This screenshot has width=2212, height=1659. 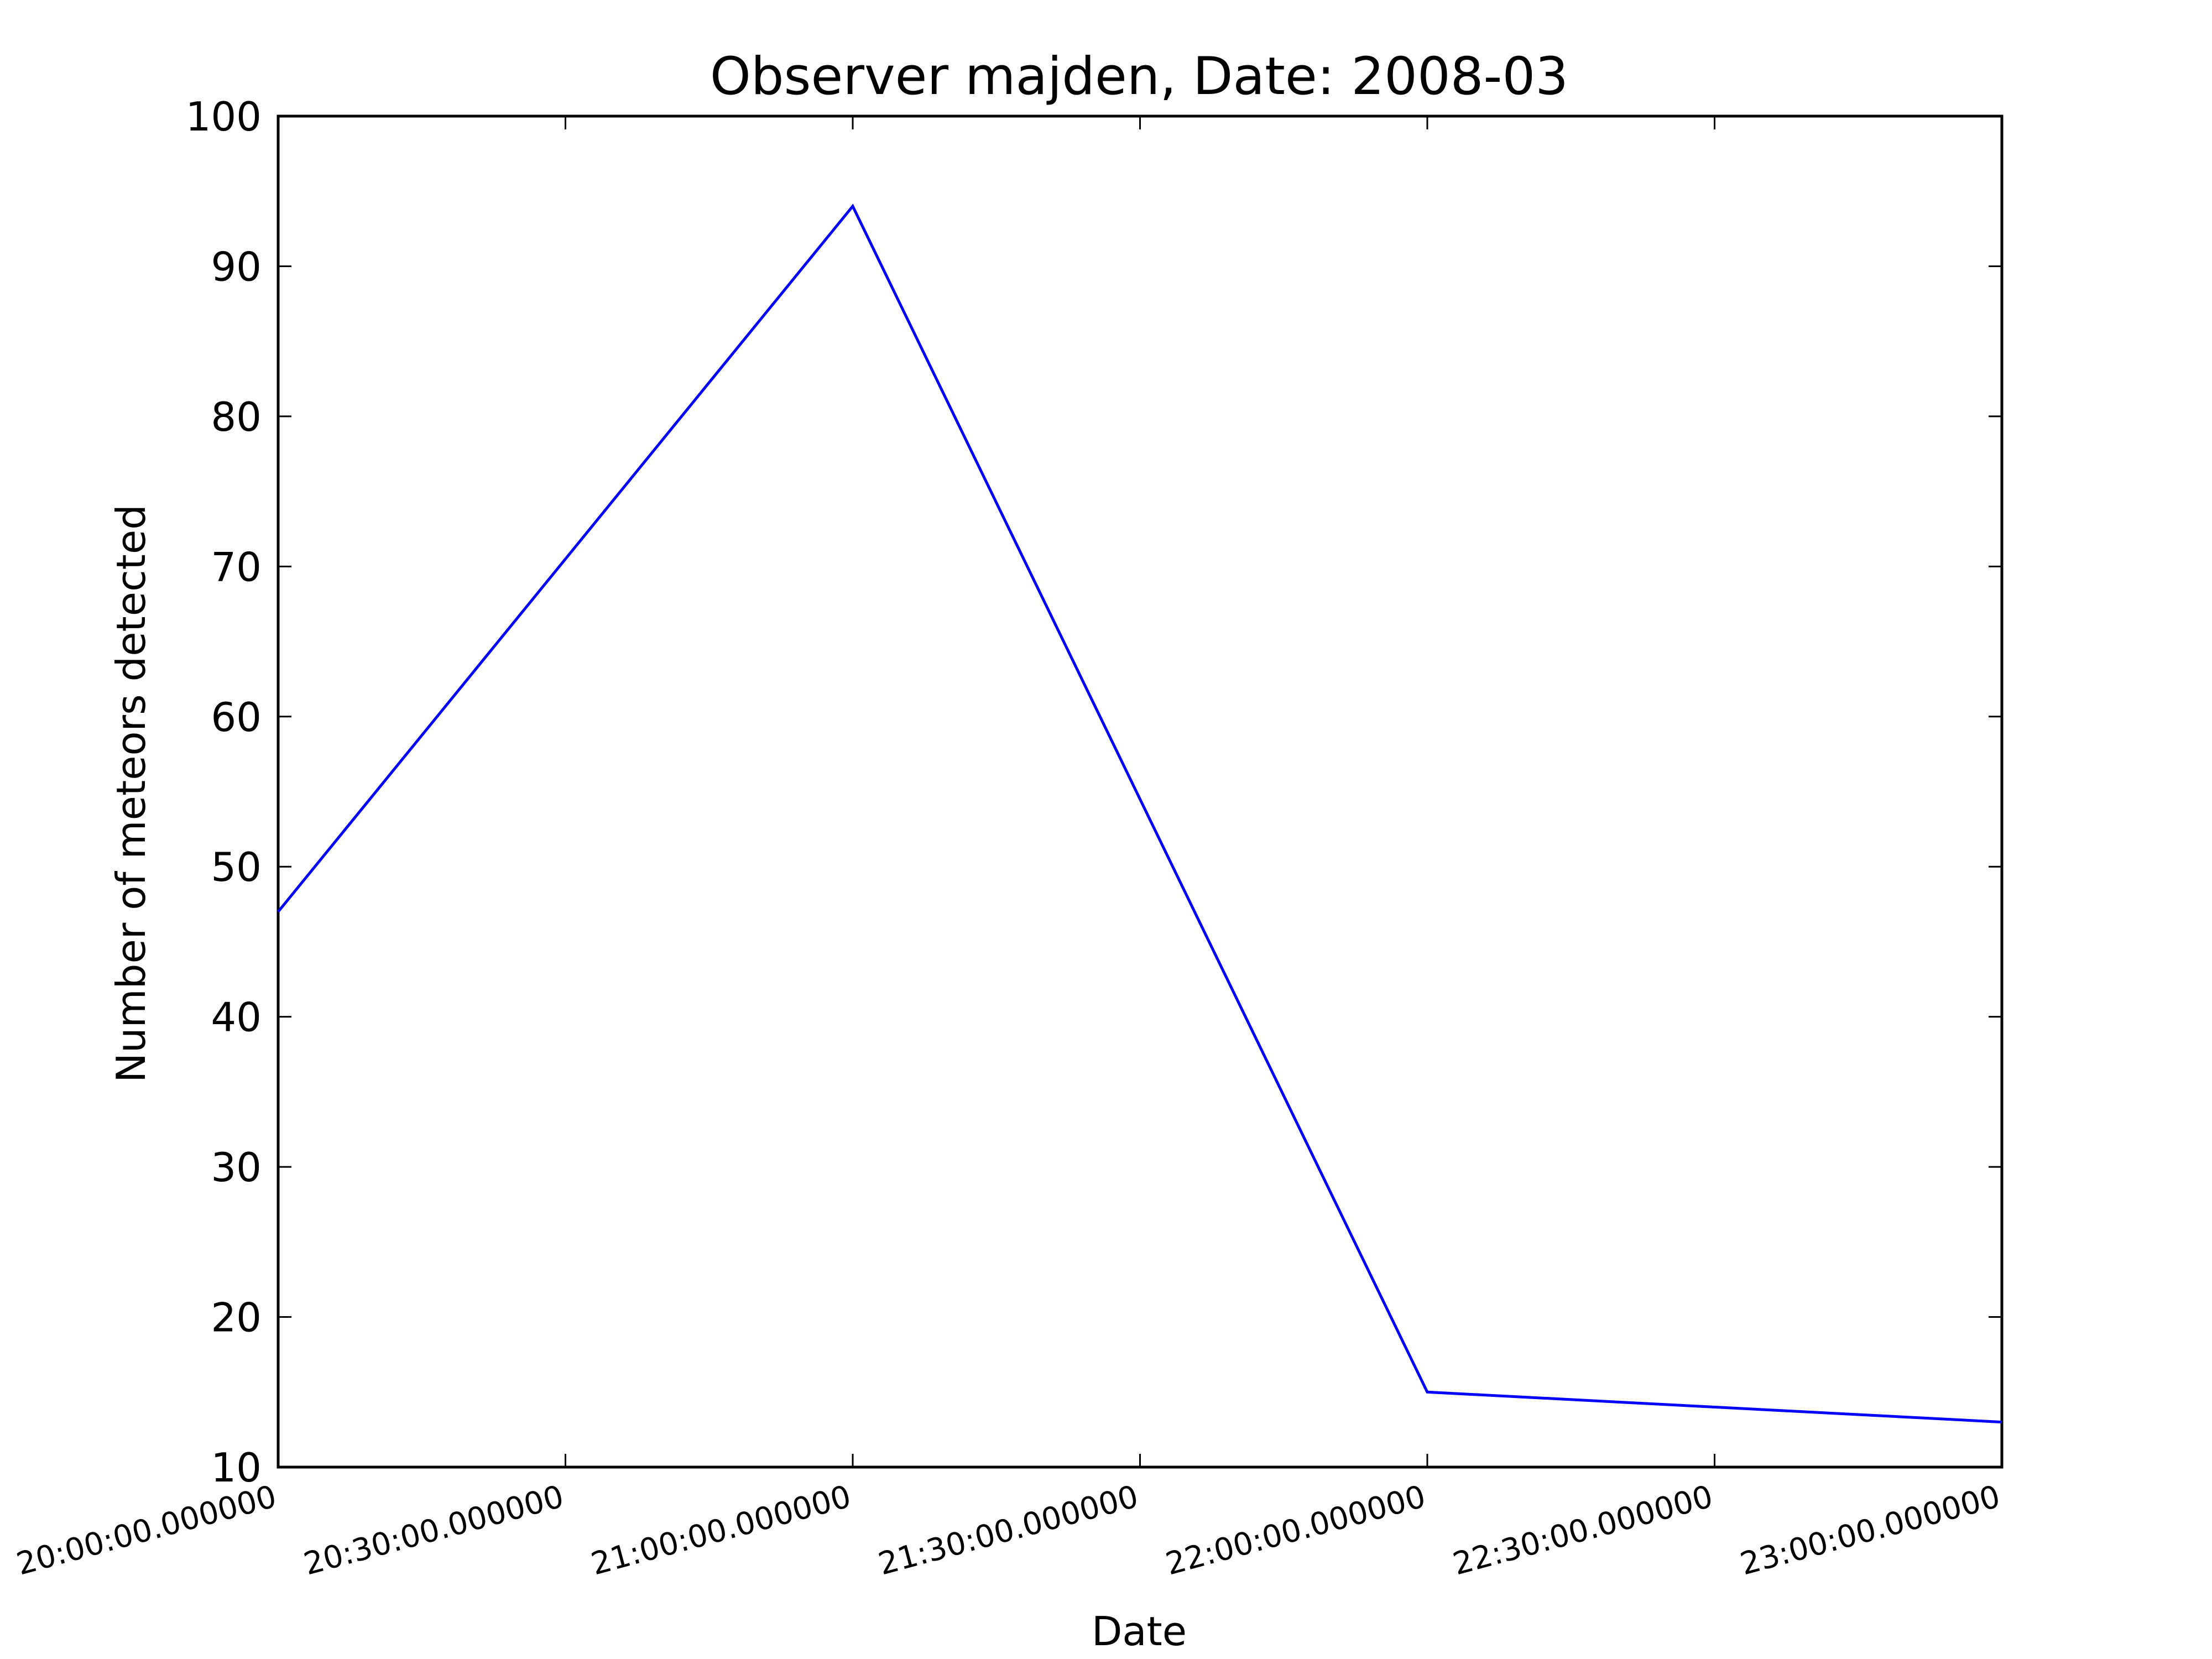 What do you see at coordinates (1139, 77) in the screenshot?
I see `chart-title: Observer majden, Date: 2008-03` at bounding box center [1139, 77].